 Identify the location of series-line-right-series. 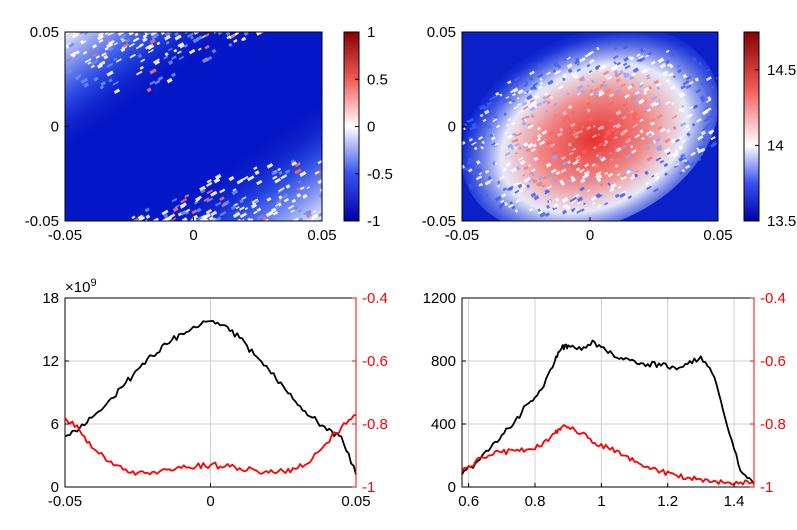
(608, 455).